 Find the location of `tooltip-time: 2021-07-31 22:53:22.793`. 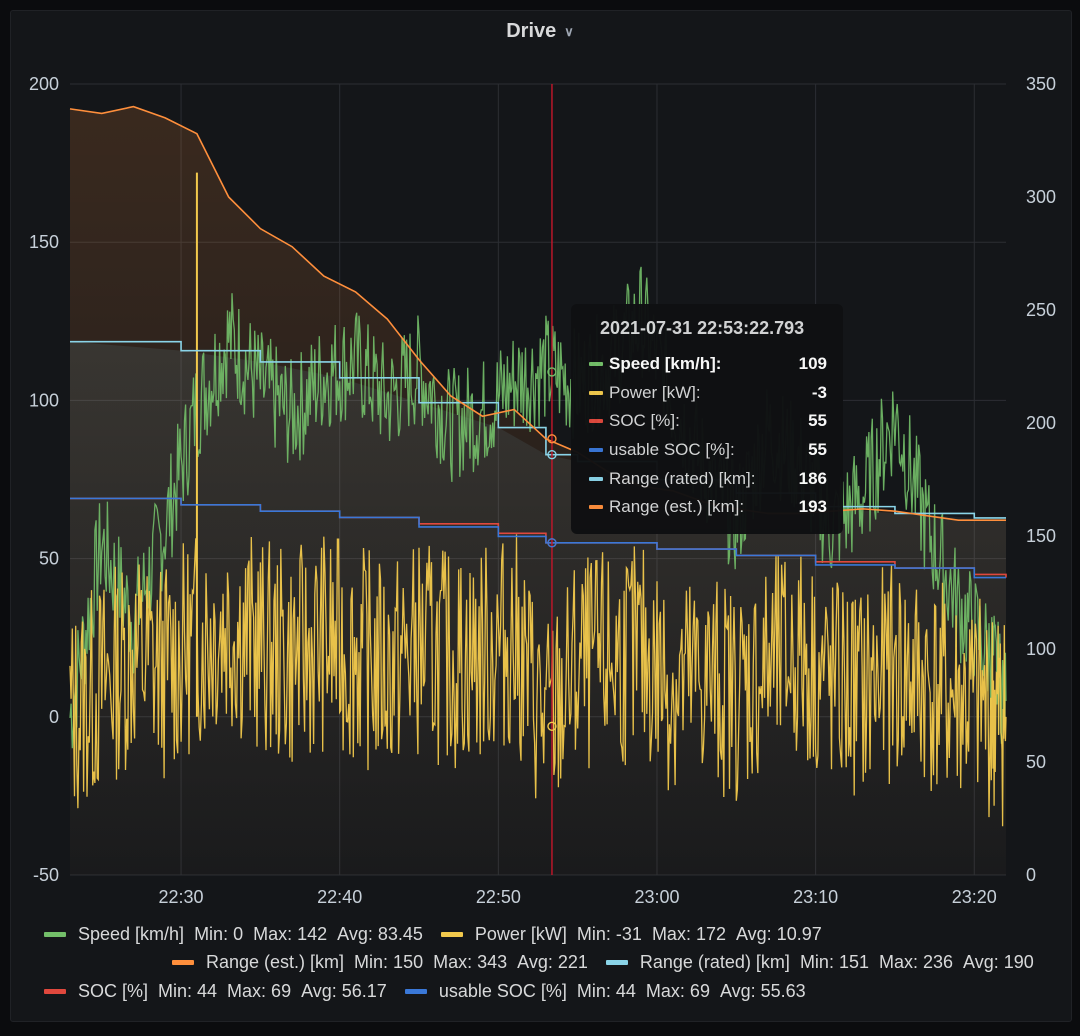

tooltip-time: 2021-07-31 22:53:22.793 is located at coordinates (702, 328).